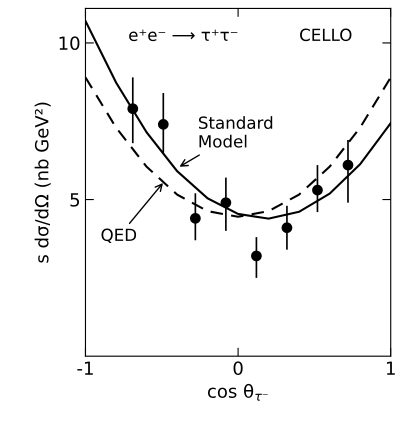 Image resolution: width=407 pixels, height=424 pixels. Describe the element at coordinates (238, 368) in the screenshot. I see `x-tick-label: 0` at that location.